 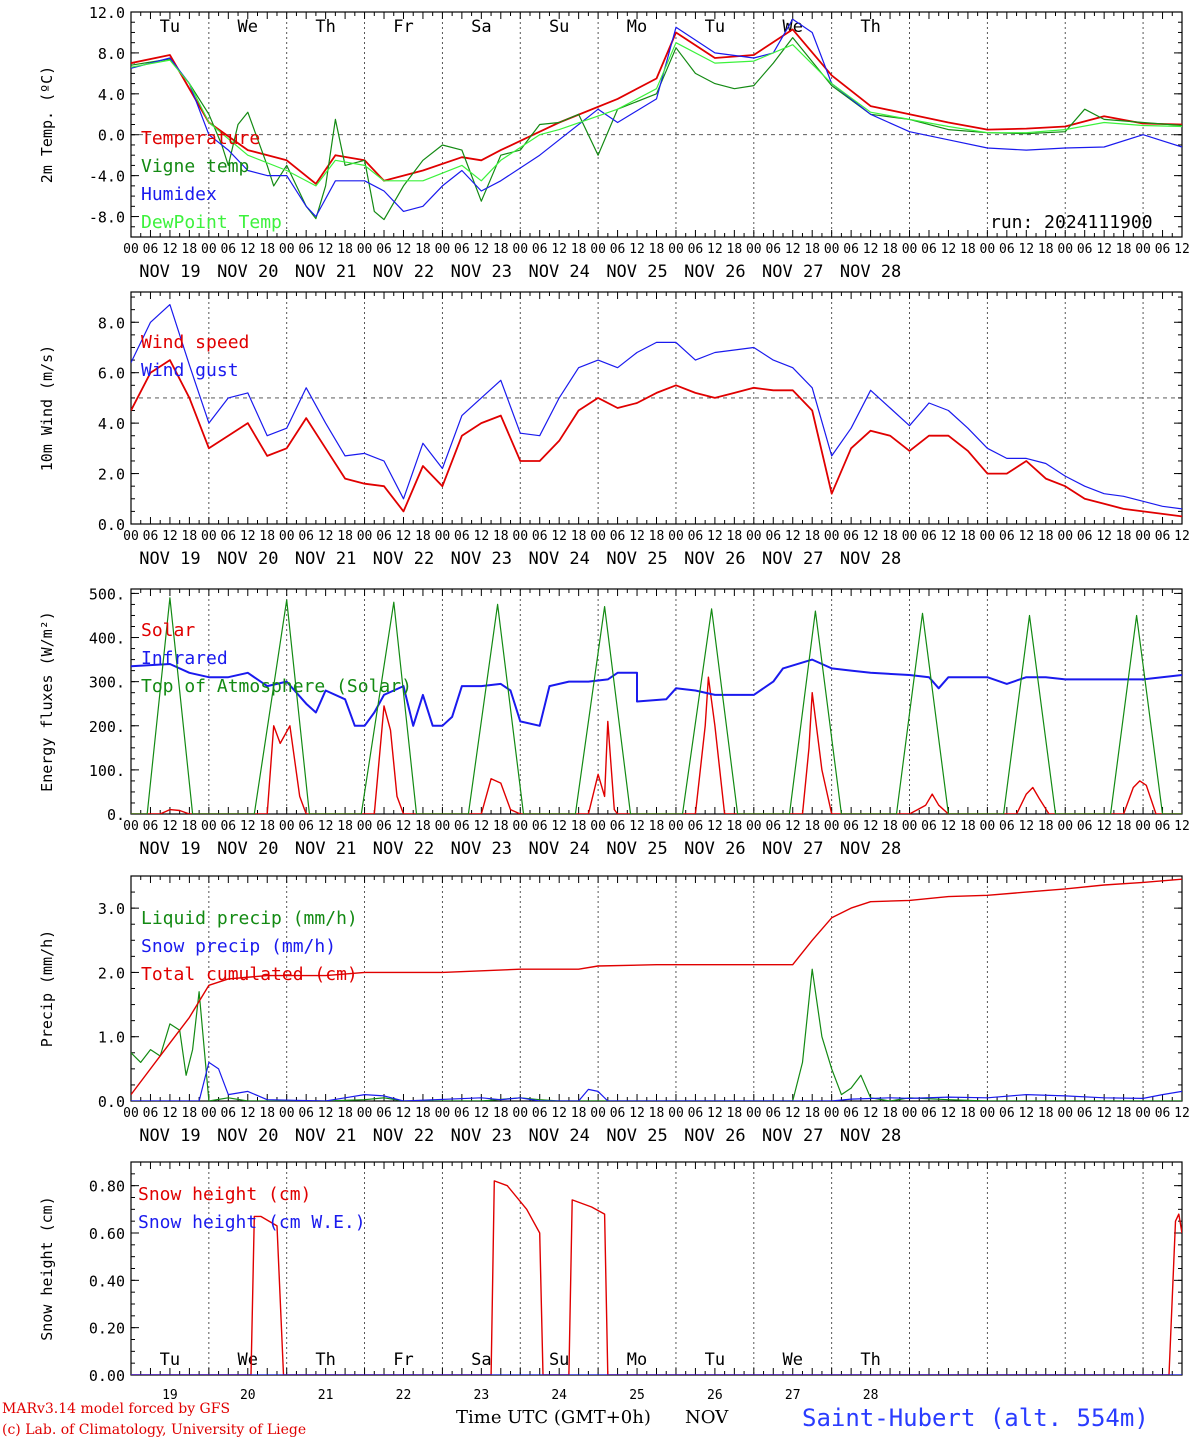 I want to click on y-tick-label: 0.80, so click(x=107, y=1187).